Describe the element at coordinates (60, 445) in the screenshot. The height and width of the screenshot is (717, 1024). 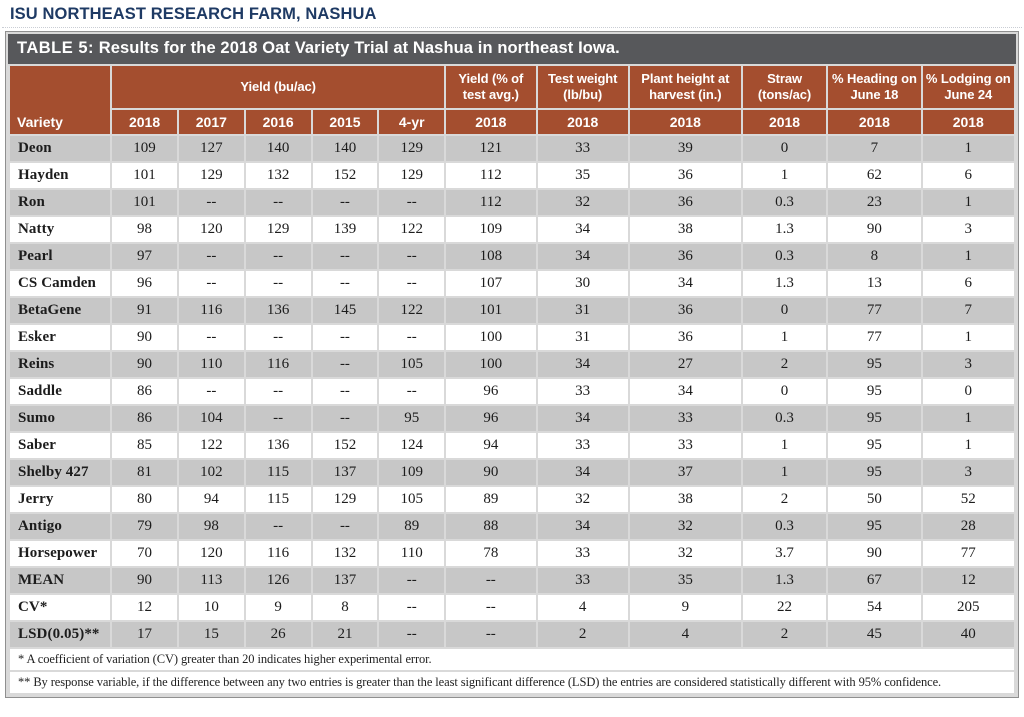
I see `variety-cell: Saber` at that location.